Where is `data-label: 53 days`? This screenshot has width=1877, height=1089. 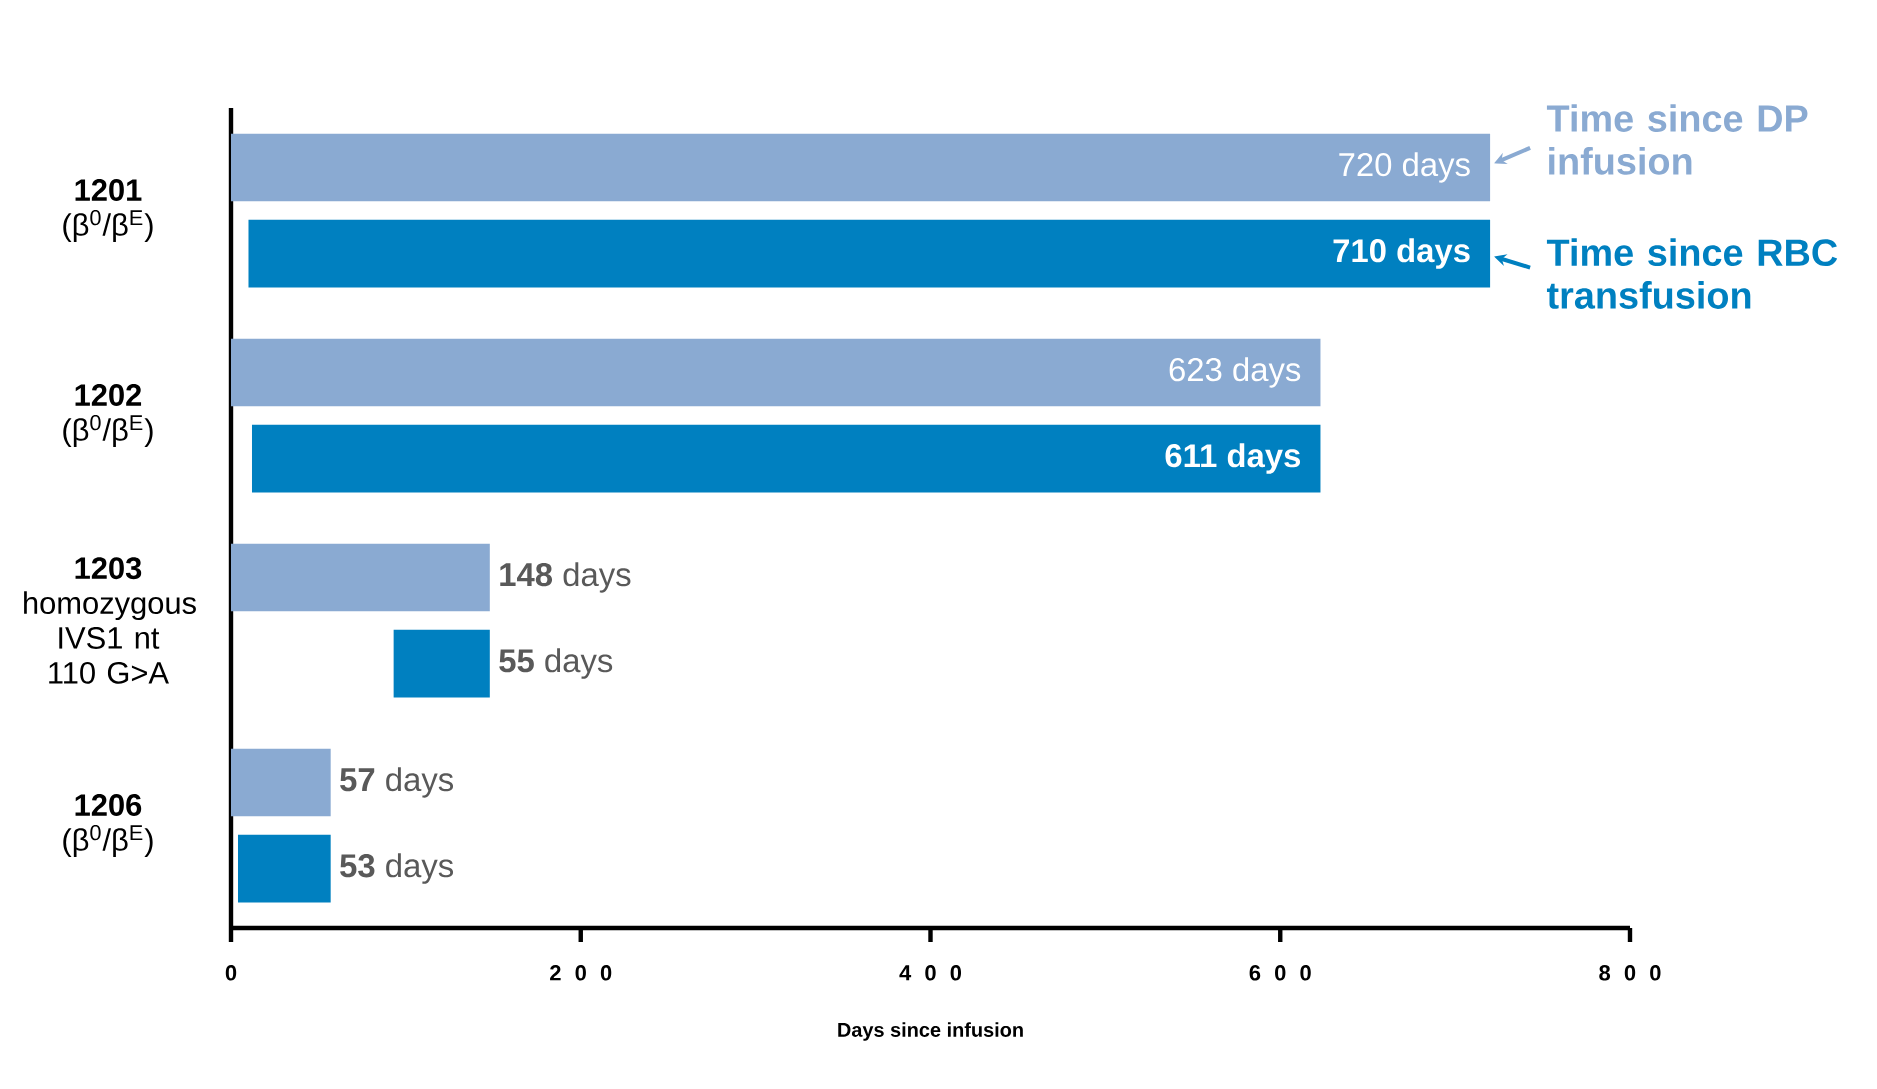 data-label: 53 days is located at coordinates (397, 868).